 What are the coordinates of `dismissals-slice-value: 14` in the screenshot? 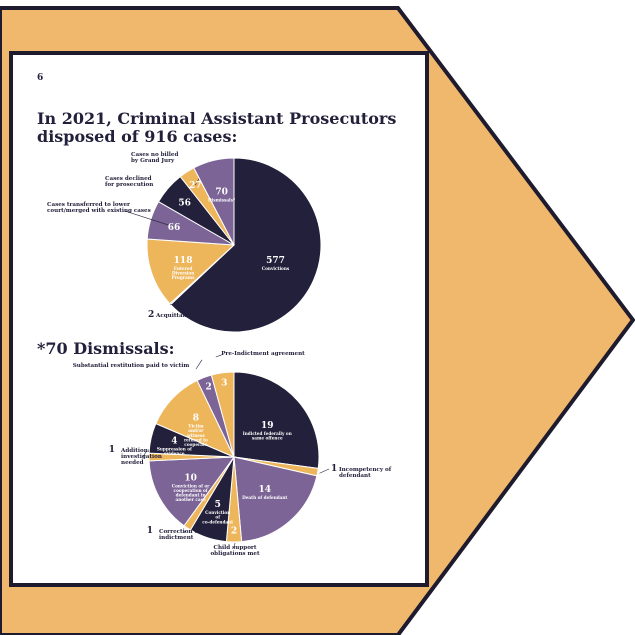 It's located at (264, 490).